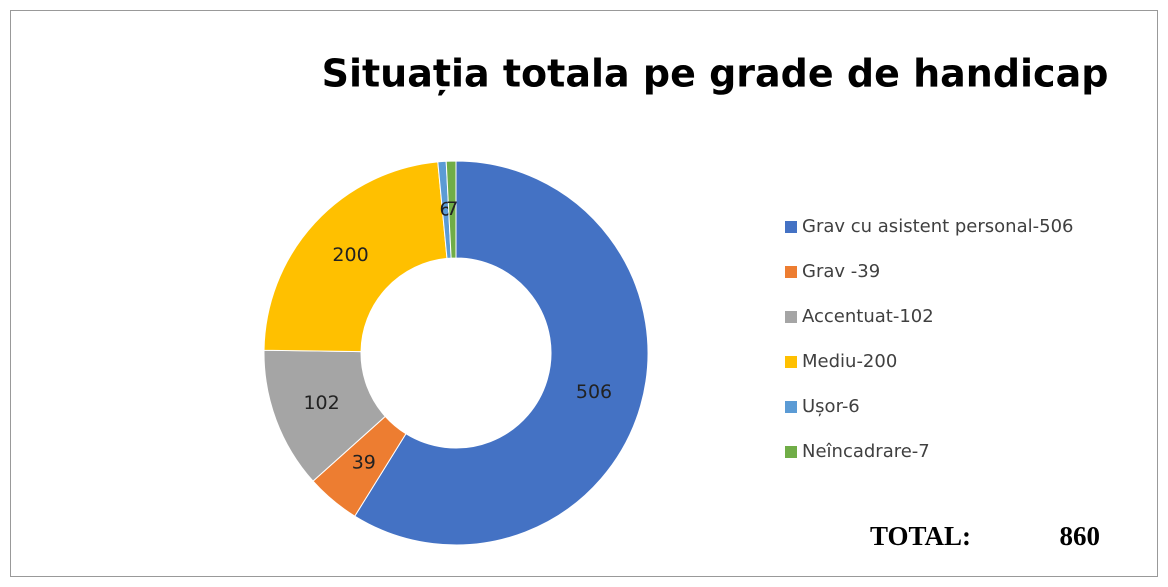 The height and width of the screenshot is (587, 1168). I want to click on data-label: 39, so click(364, 462).